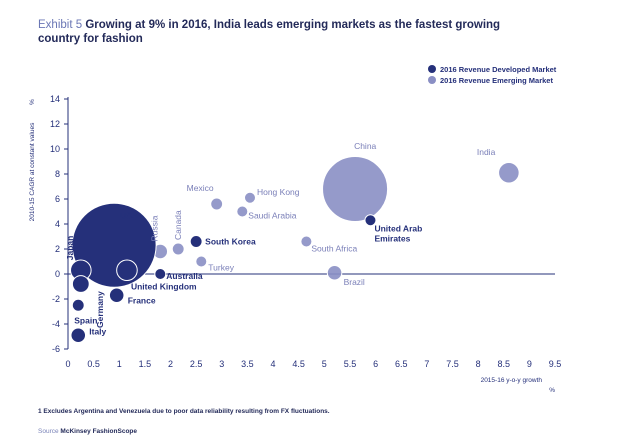  Describe the element at coordinates (555, 364) in the screenshot. I see `x-tick-label: 9.5` at that location.